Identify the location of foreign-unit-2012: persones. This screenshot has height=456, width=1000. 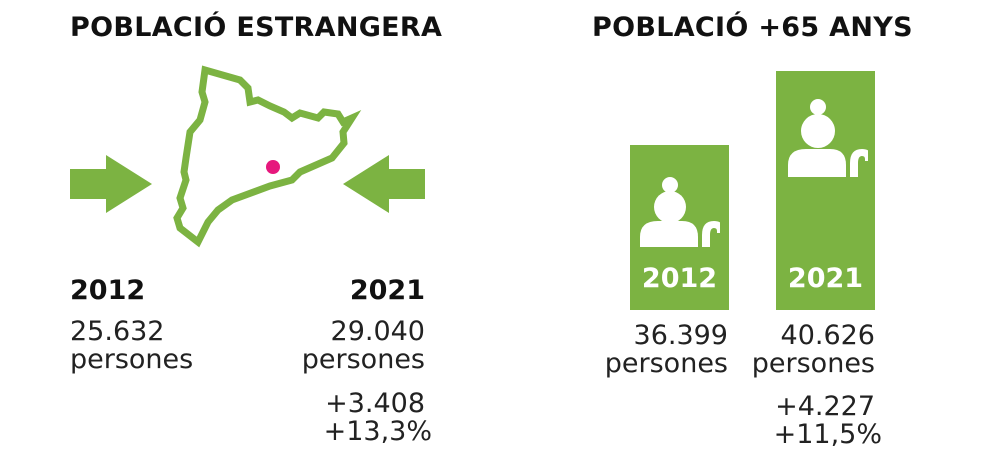
(132, 359).